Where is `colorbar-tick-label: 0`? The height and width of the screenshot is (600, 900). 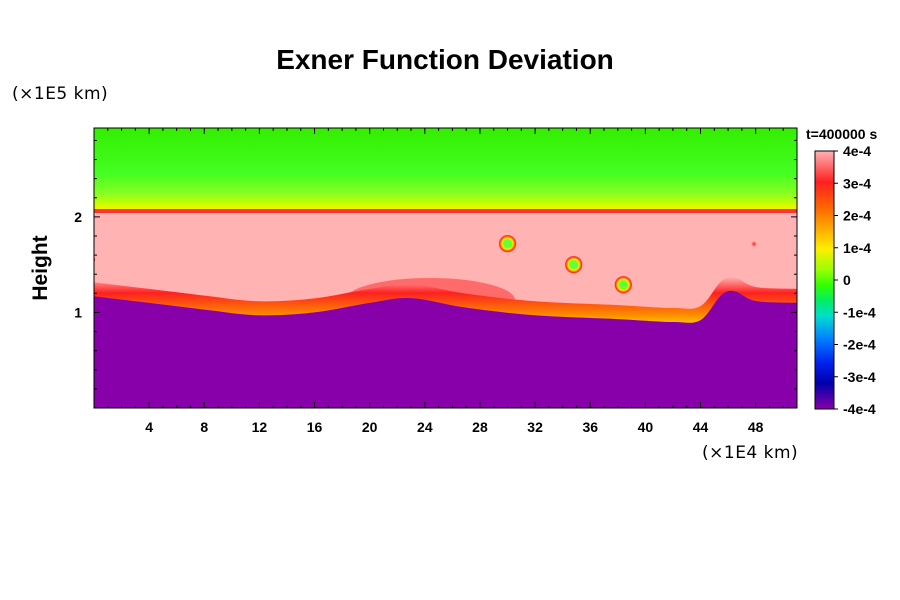
colorbar-tick-label: 0 is located at coordinates (847, 280).